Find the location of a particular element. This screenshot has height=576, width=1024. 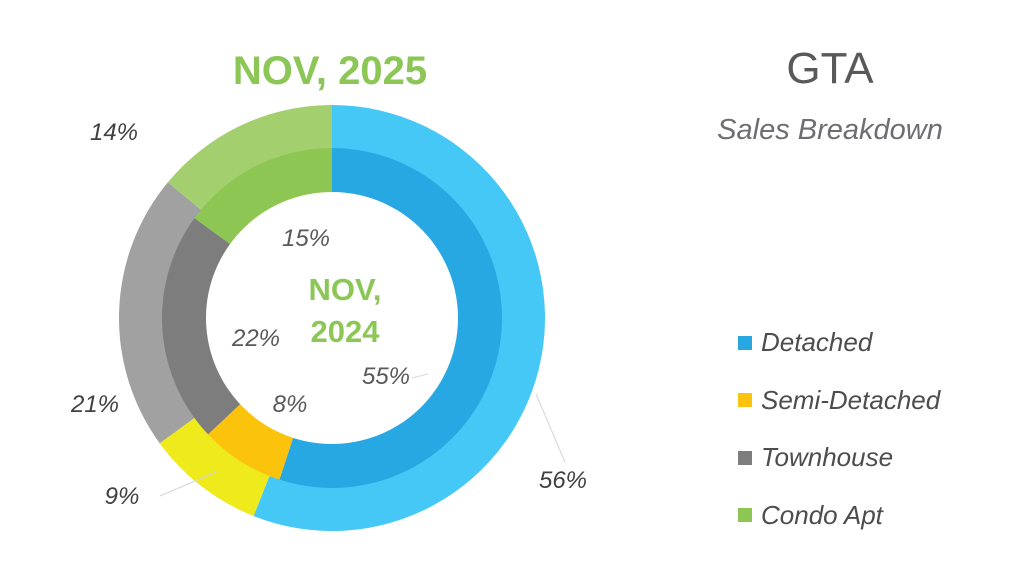

legend-item-townhouse: Townhouse is located at coordinates (839, 458).